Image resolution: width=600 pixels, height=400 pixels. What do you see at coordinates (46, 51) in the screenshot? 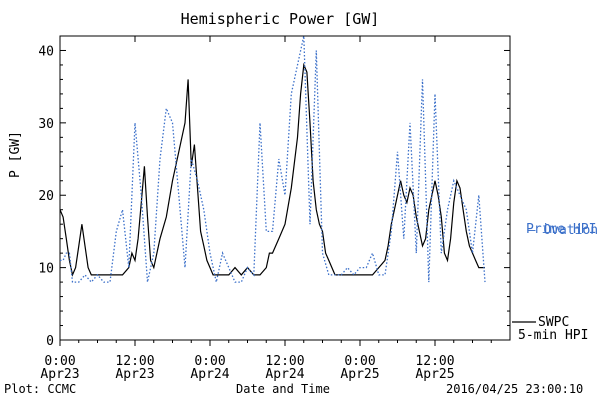
I see `y-tick-label: 40` at bounding box center [46, 51].